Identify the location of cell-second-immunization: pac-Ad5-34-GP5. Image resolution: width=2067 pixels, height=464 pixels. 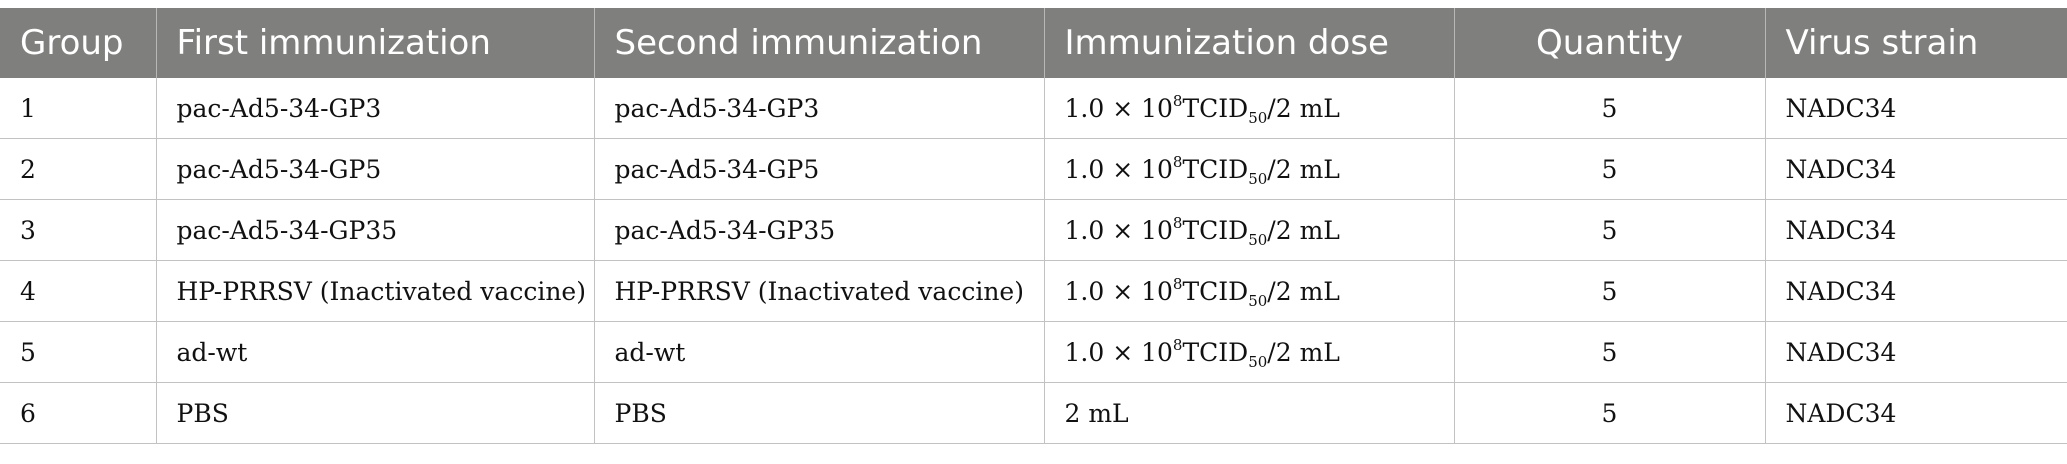
(819, 169).